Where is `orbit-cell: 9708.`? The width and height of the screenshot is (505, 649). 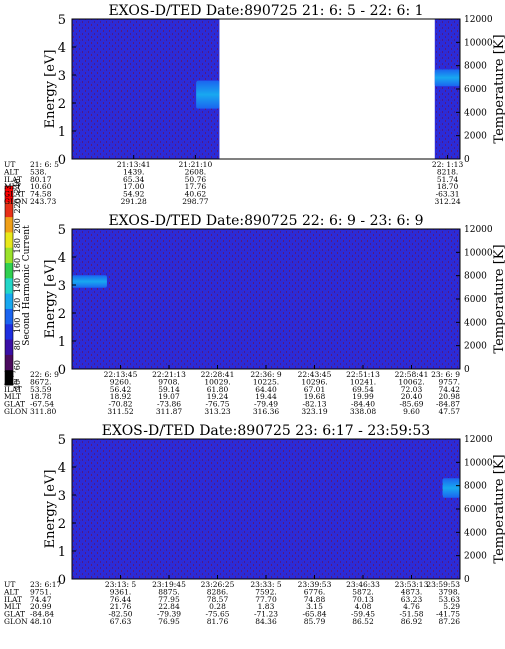 orbit-cell: 9708. is located at coordinates (168, 381).